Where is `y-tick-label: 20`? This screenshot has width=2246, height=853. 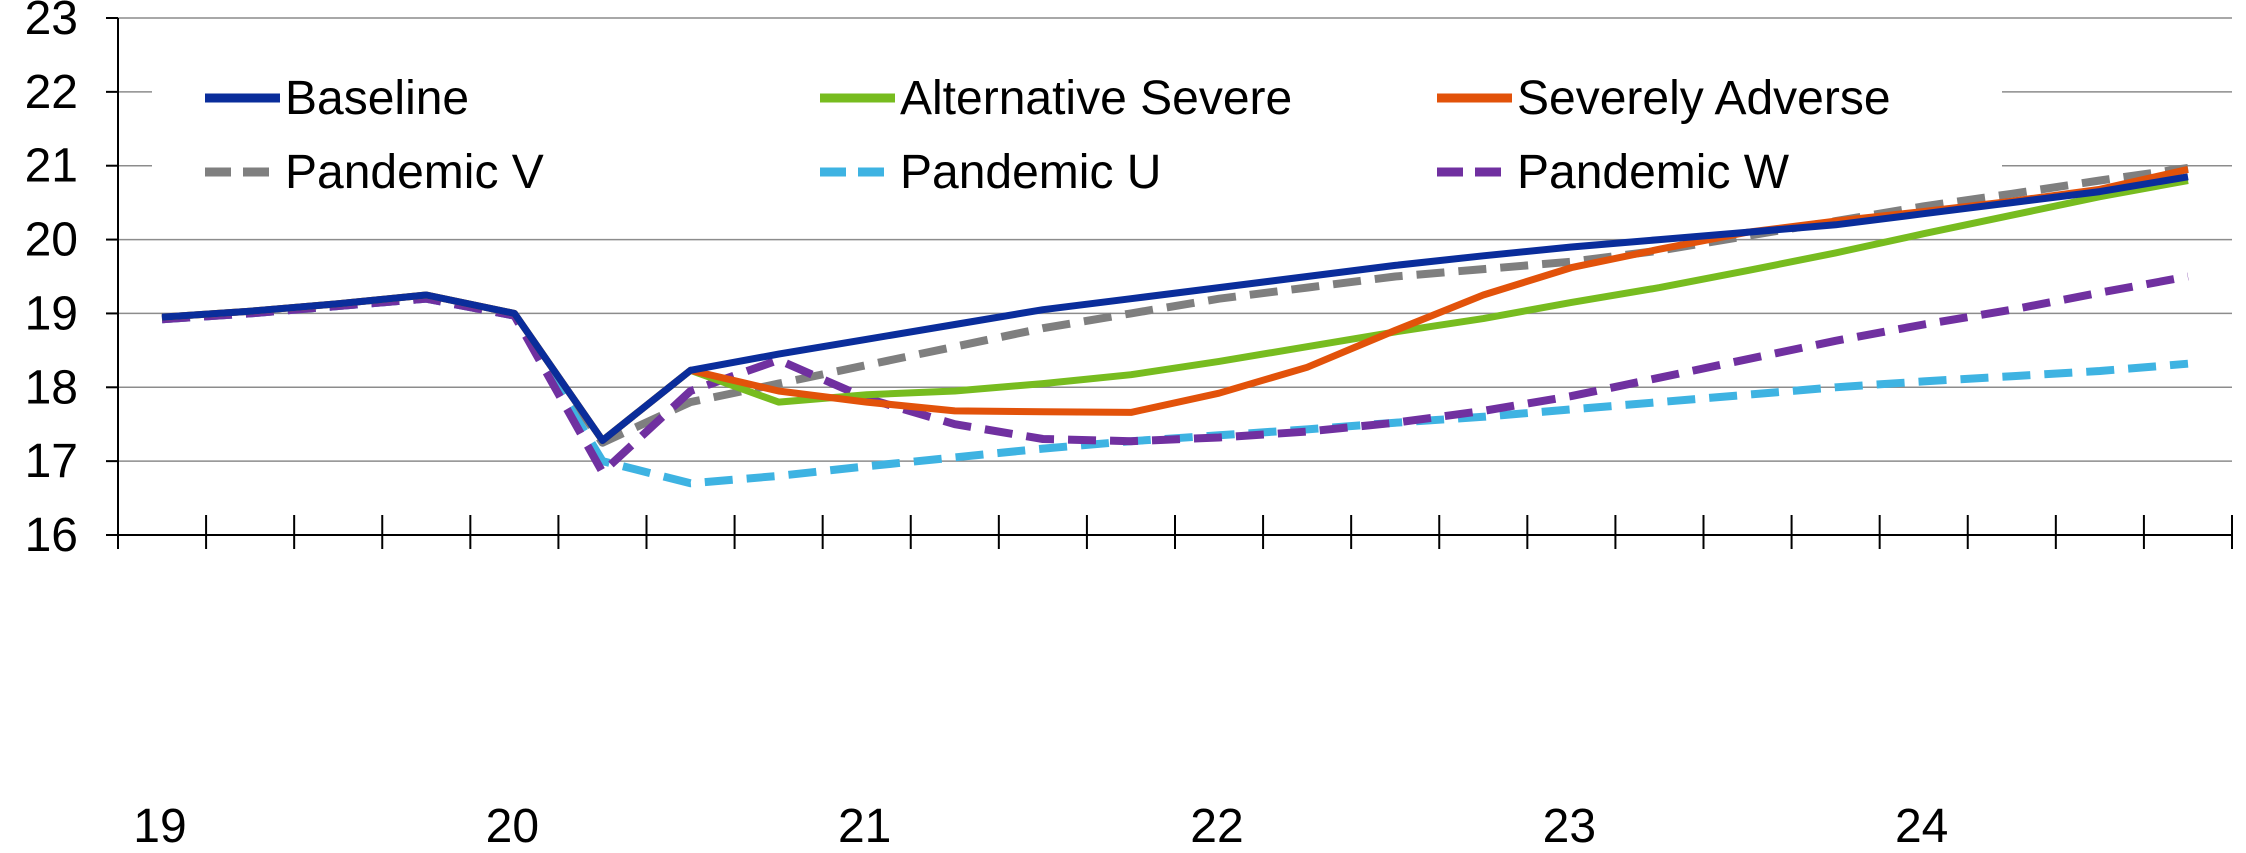
y-tick-label: 20 is located at coordinates (51, 240).